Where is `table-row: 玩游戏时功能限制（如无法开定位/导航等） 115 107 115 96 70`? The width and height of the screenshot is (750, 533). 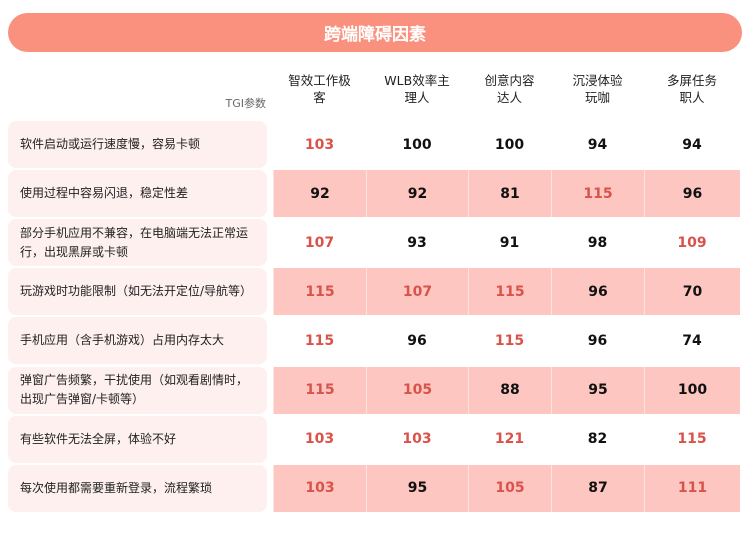
table-row: 玩游戏时功能限制（如无法开定位/导航等） 115 107 115 96 70 is located at coordinates (375, 292).